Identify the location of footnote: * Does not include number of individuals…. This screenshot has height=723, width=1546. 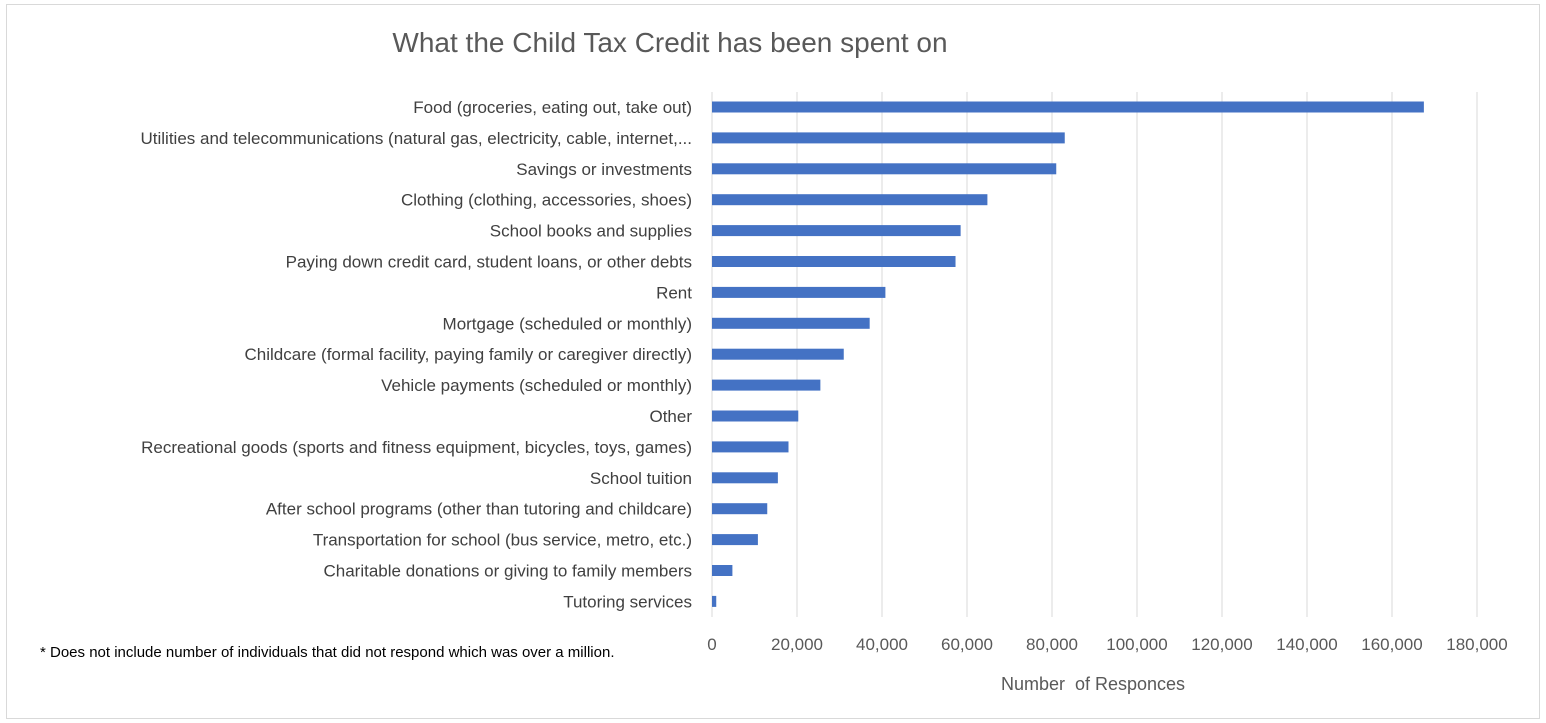
(327, 652).